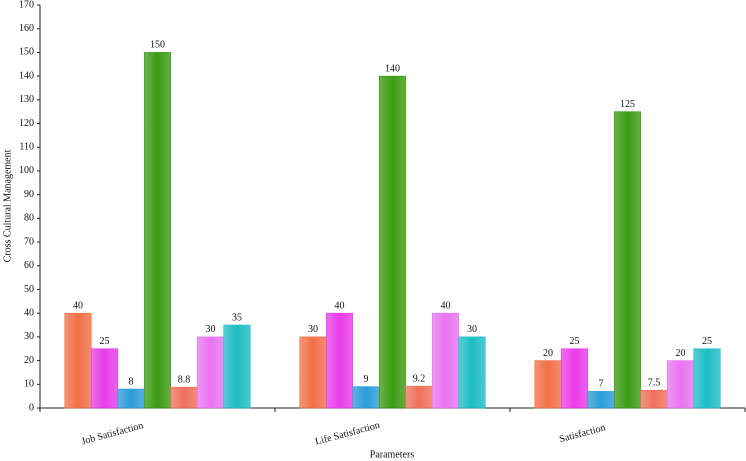  What do you see at coordinates (26, 5) in the screenshot?
I see `y-tick-label: 170` at bounding box center [26, 5].